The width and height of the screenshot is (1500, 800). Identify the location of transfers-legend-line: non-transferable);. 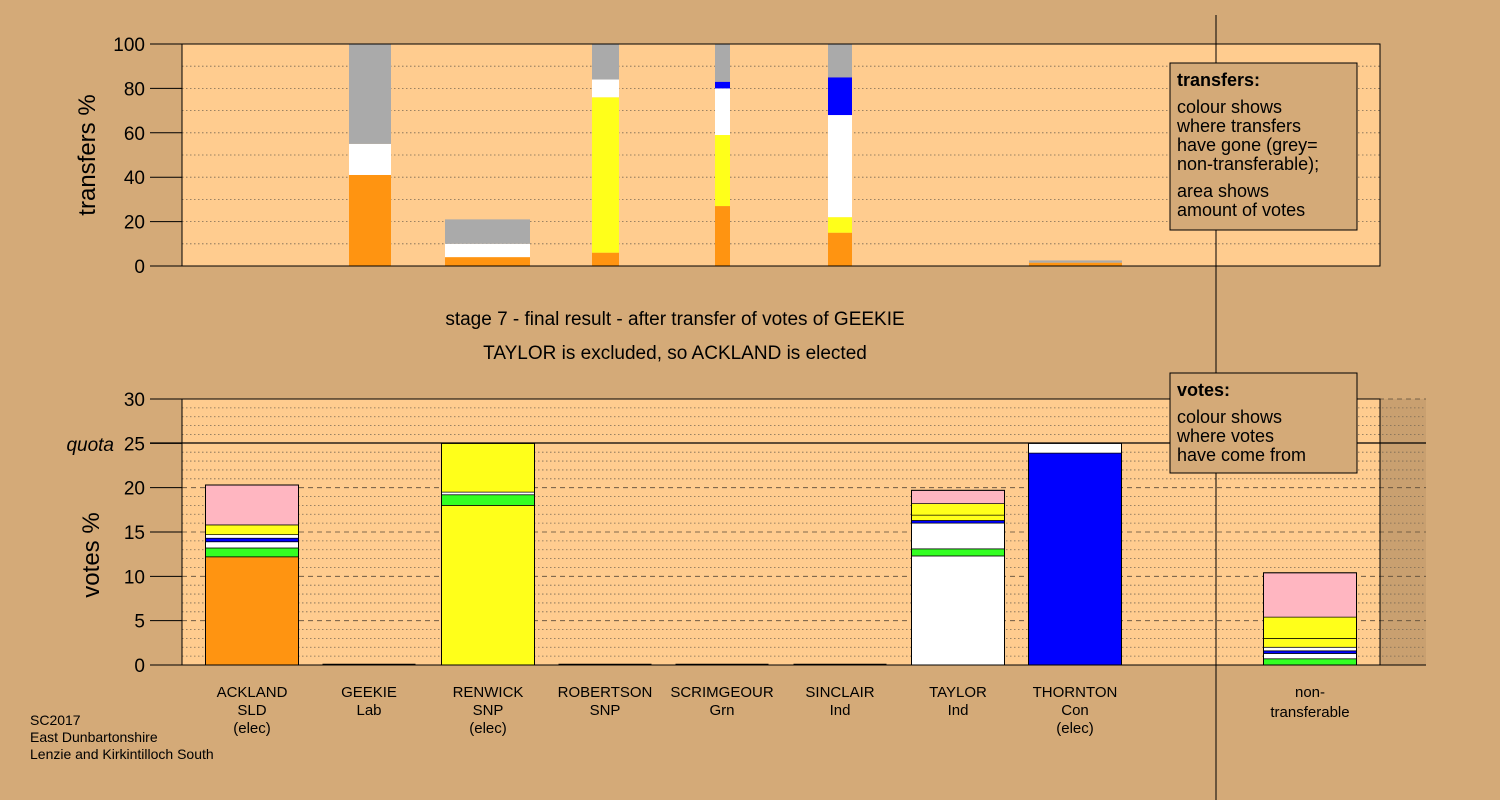
(1248, 164).